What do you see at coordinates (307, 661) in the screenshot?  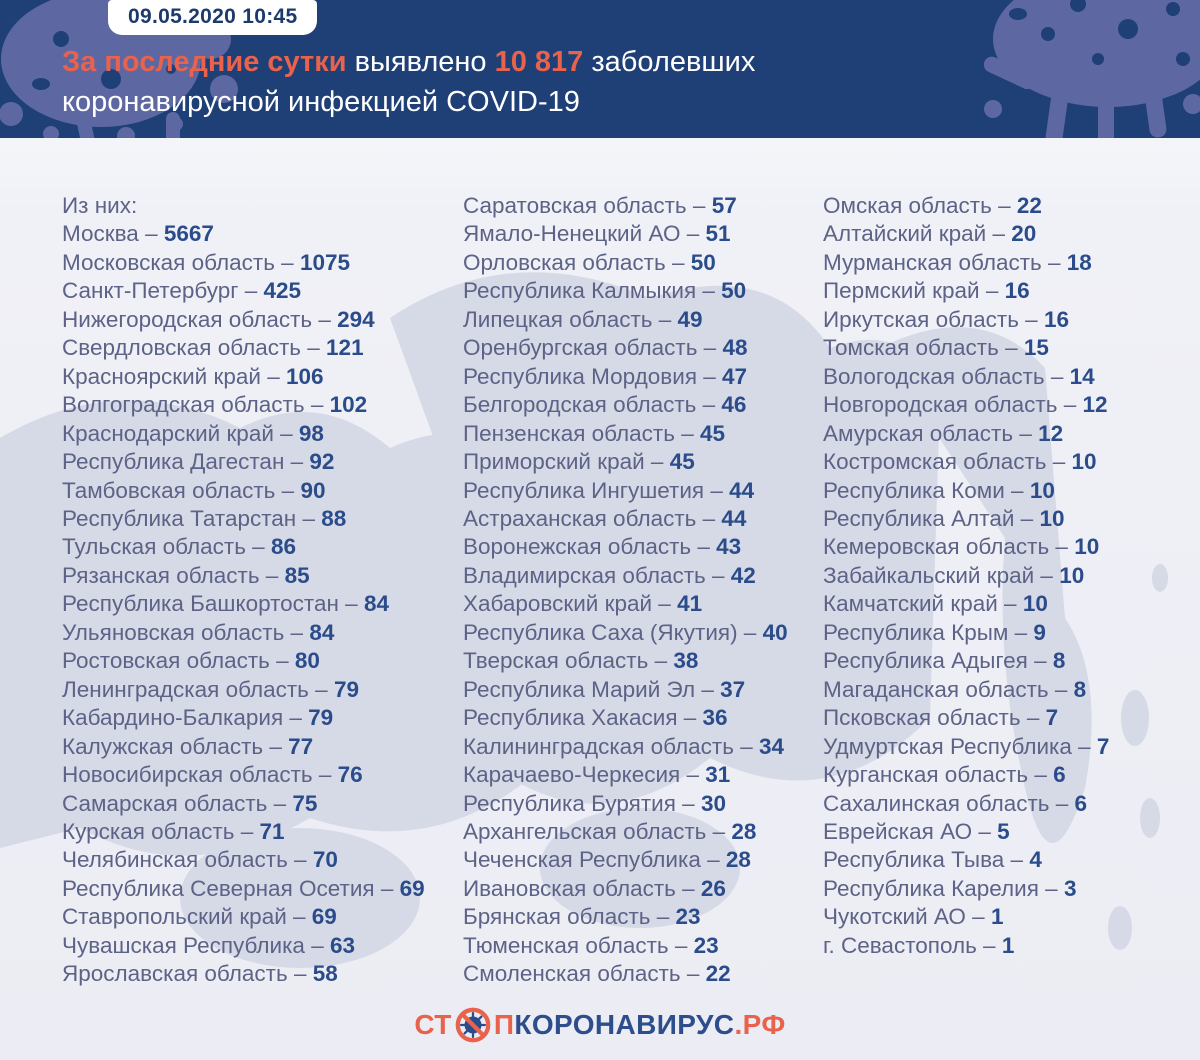 I see `region-value: 80` at bounding box center [307, 661].